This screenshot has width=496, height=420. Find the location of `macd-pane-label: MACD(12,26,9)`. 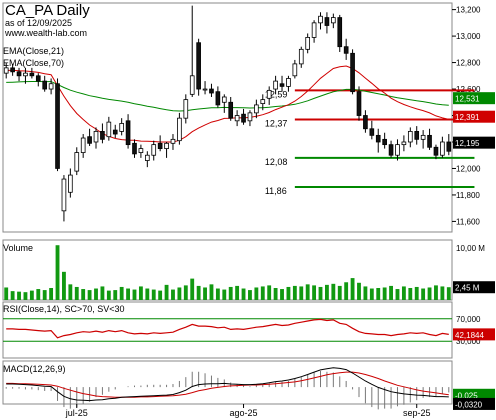

macd-pane-label: MACD(12,26,9) is located at coordinates (34, 369).